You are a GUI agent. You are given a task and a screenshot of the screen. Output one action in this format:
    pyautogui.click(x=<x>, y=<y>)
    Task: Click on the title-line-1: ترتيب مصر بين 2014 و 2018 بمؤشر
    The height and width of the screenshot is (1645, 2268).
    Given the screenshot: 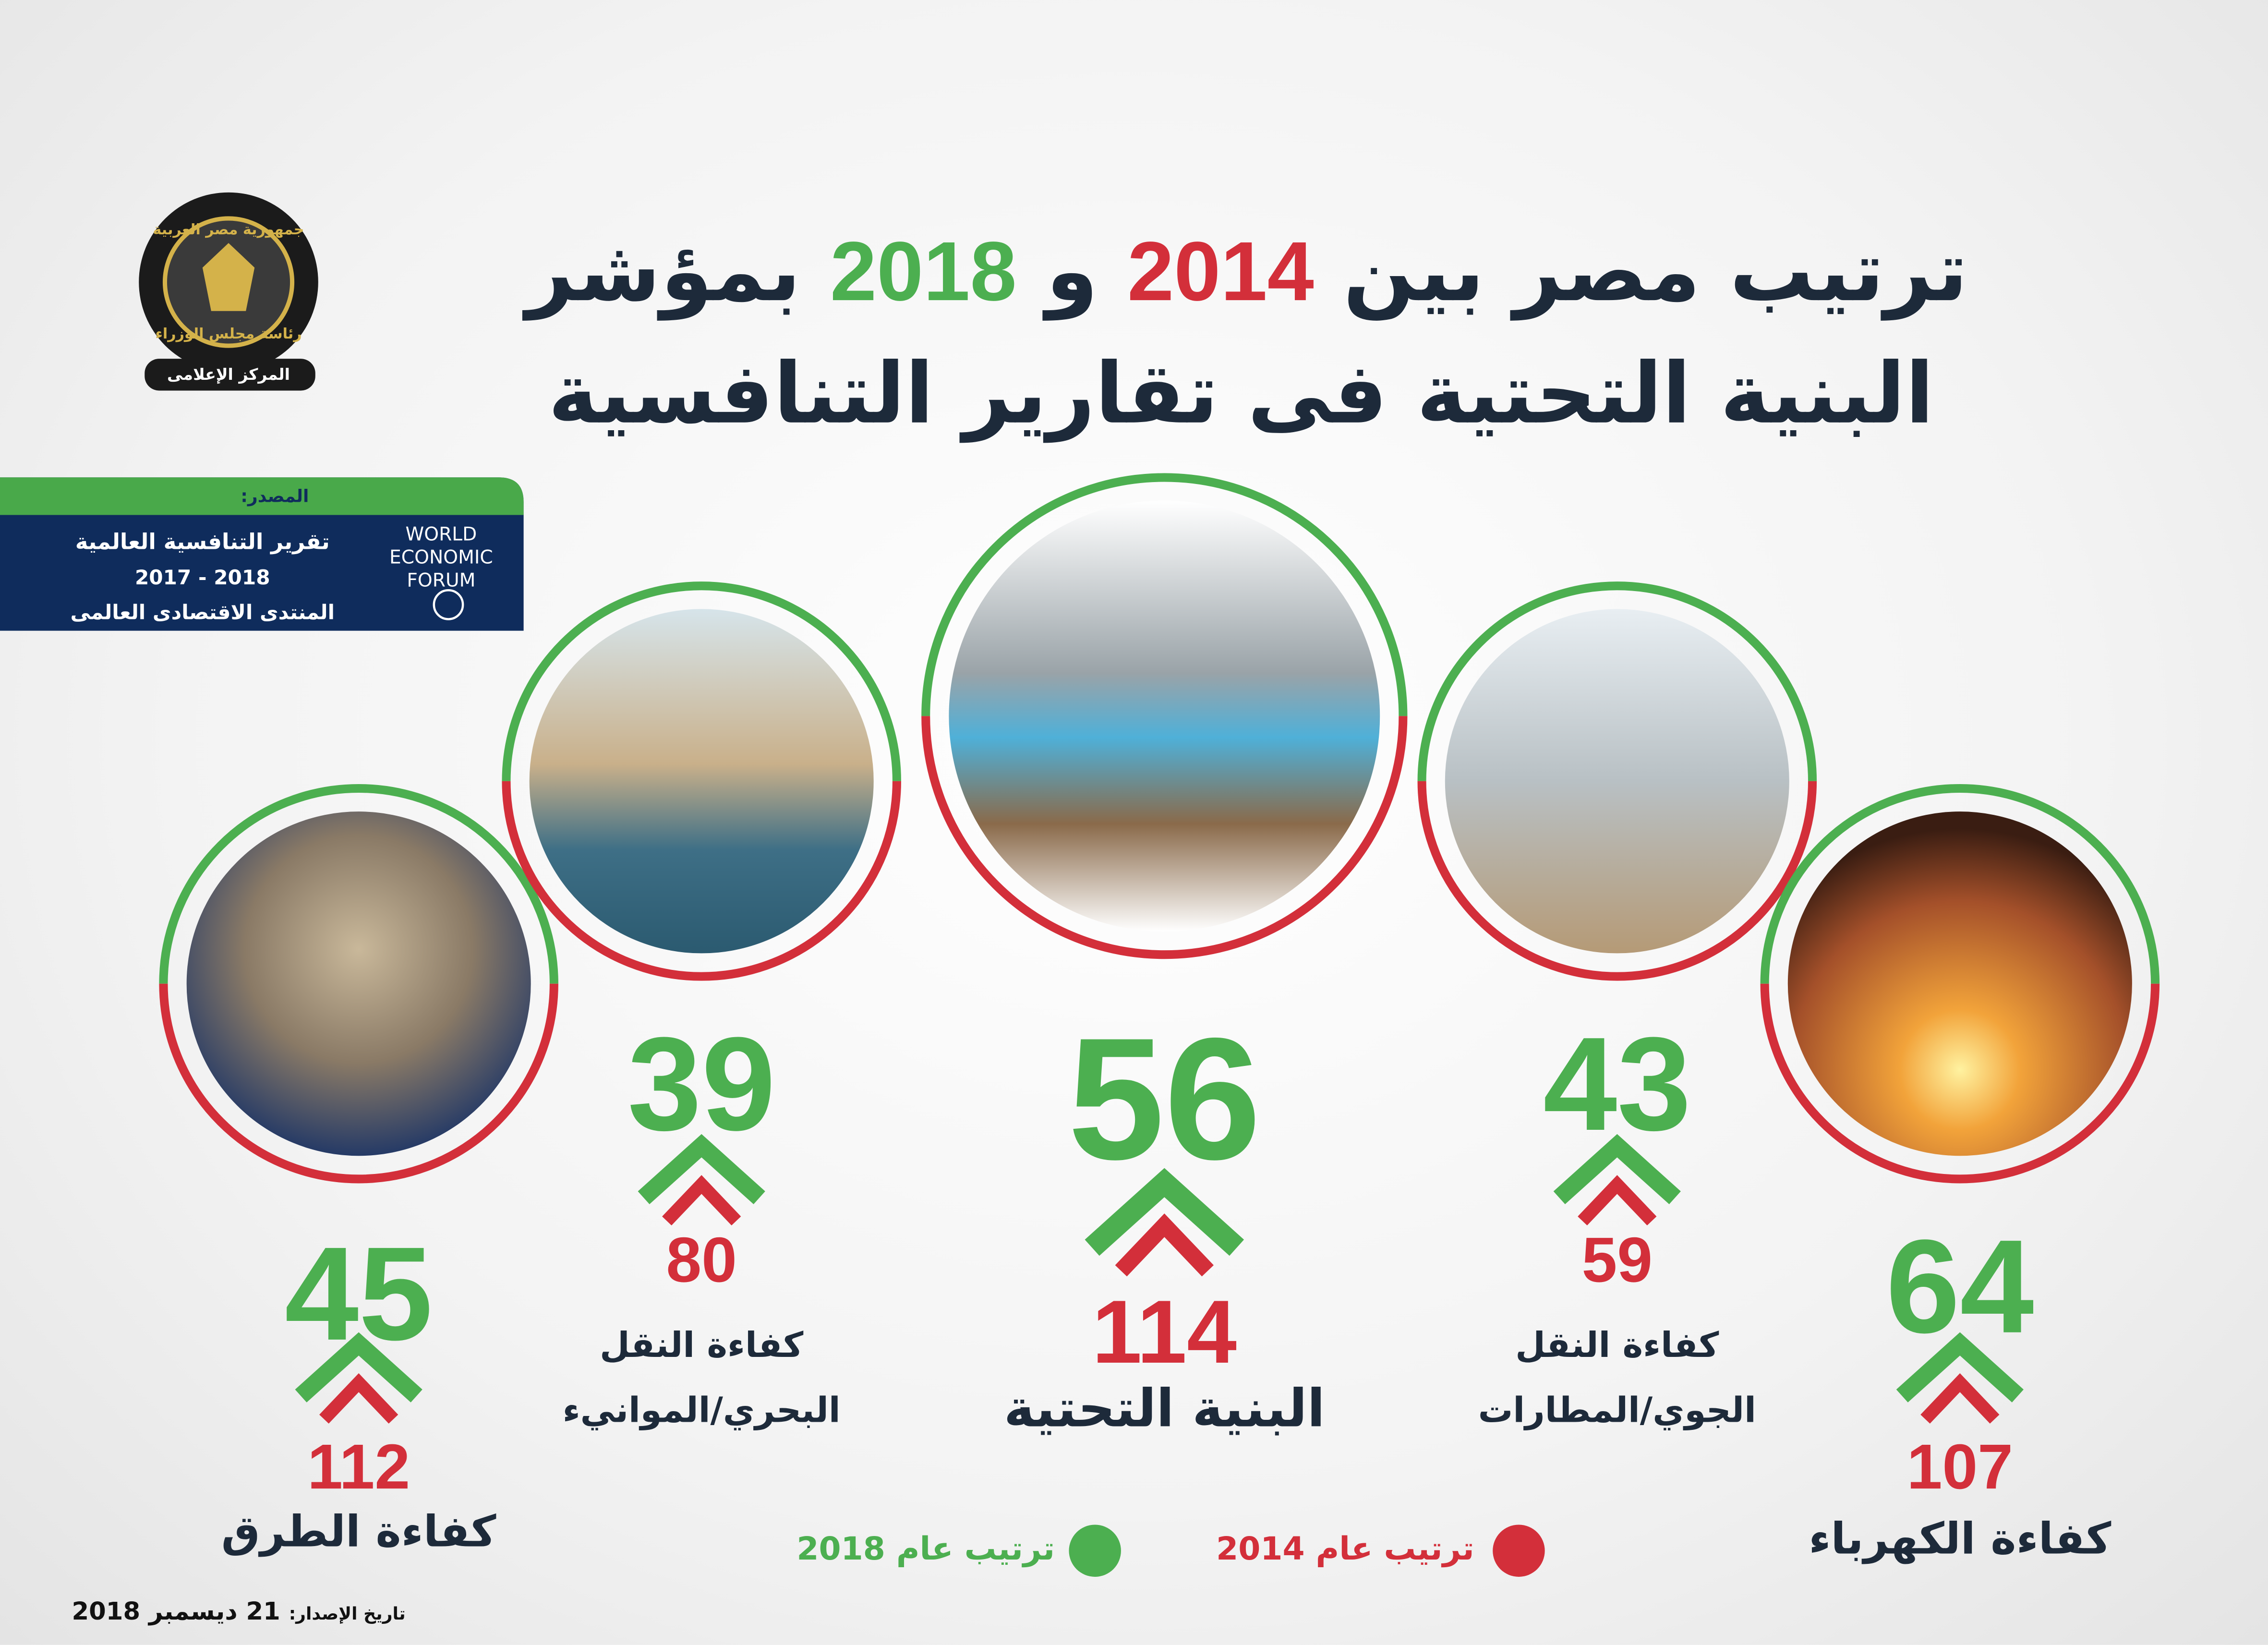 What is the action you would take?
    pyautogui.click(x=1247, y=272)
    